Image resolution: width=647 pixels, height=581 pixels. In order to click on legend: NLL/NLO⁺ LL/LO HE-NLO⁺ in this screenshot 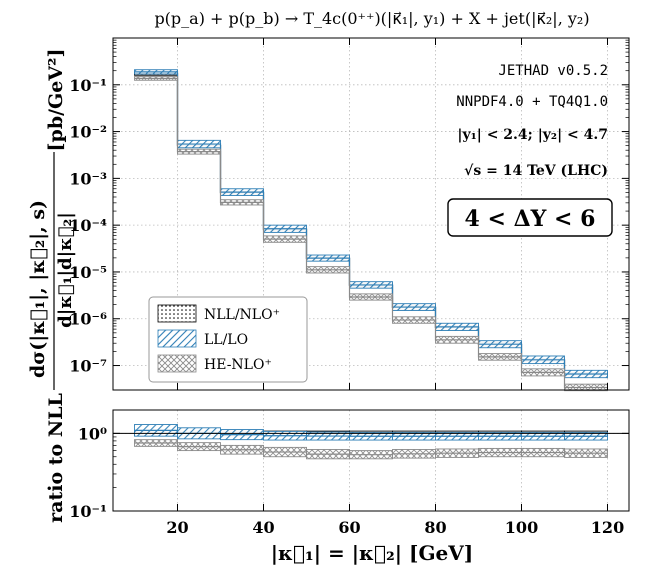, I will do `click(228, 339)`.